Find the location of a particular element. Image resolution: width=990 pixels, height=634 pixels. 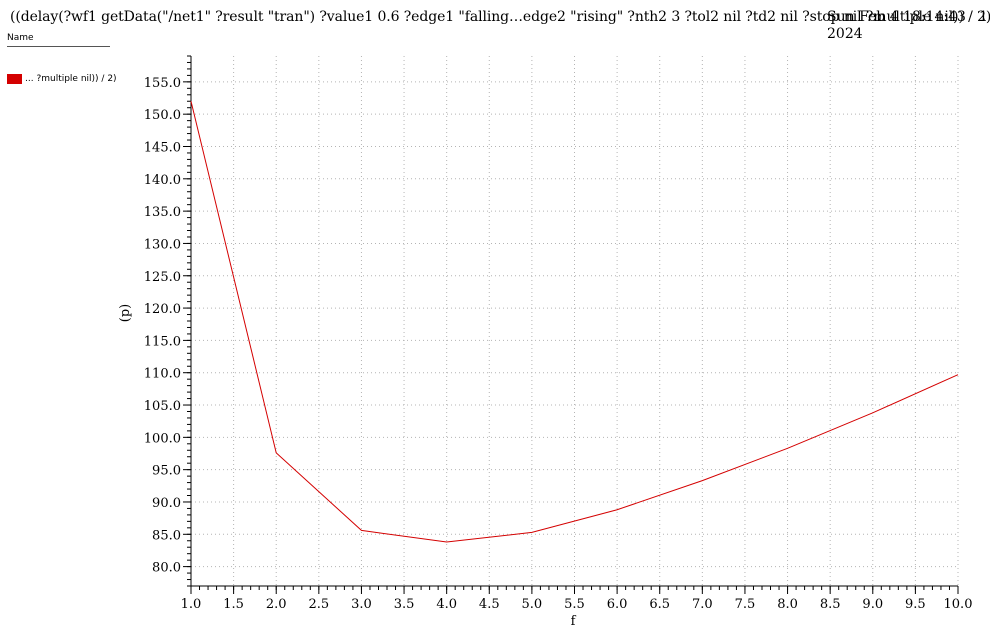

x-tick-label: 8.5 is located at coordinates (830, 604).